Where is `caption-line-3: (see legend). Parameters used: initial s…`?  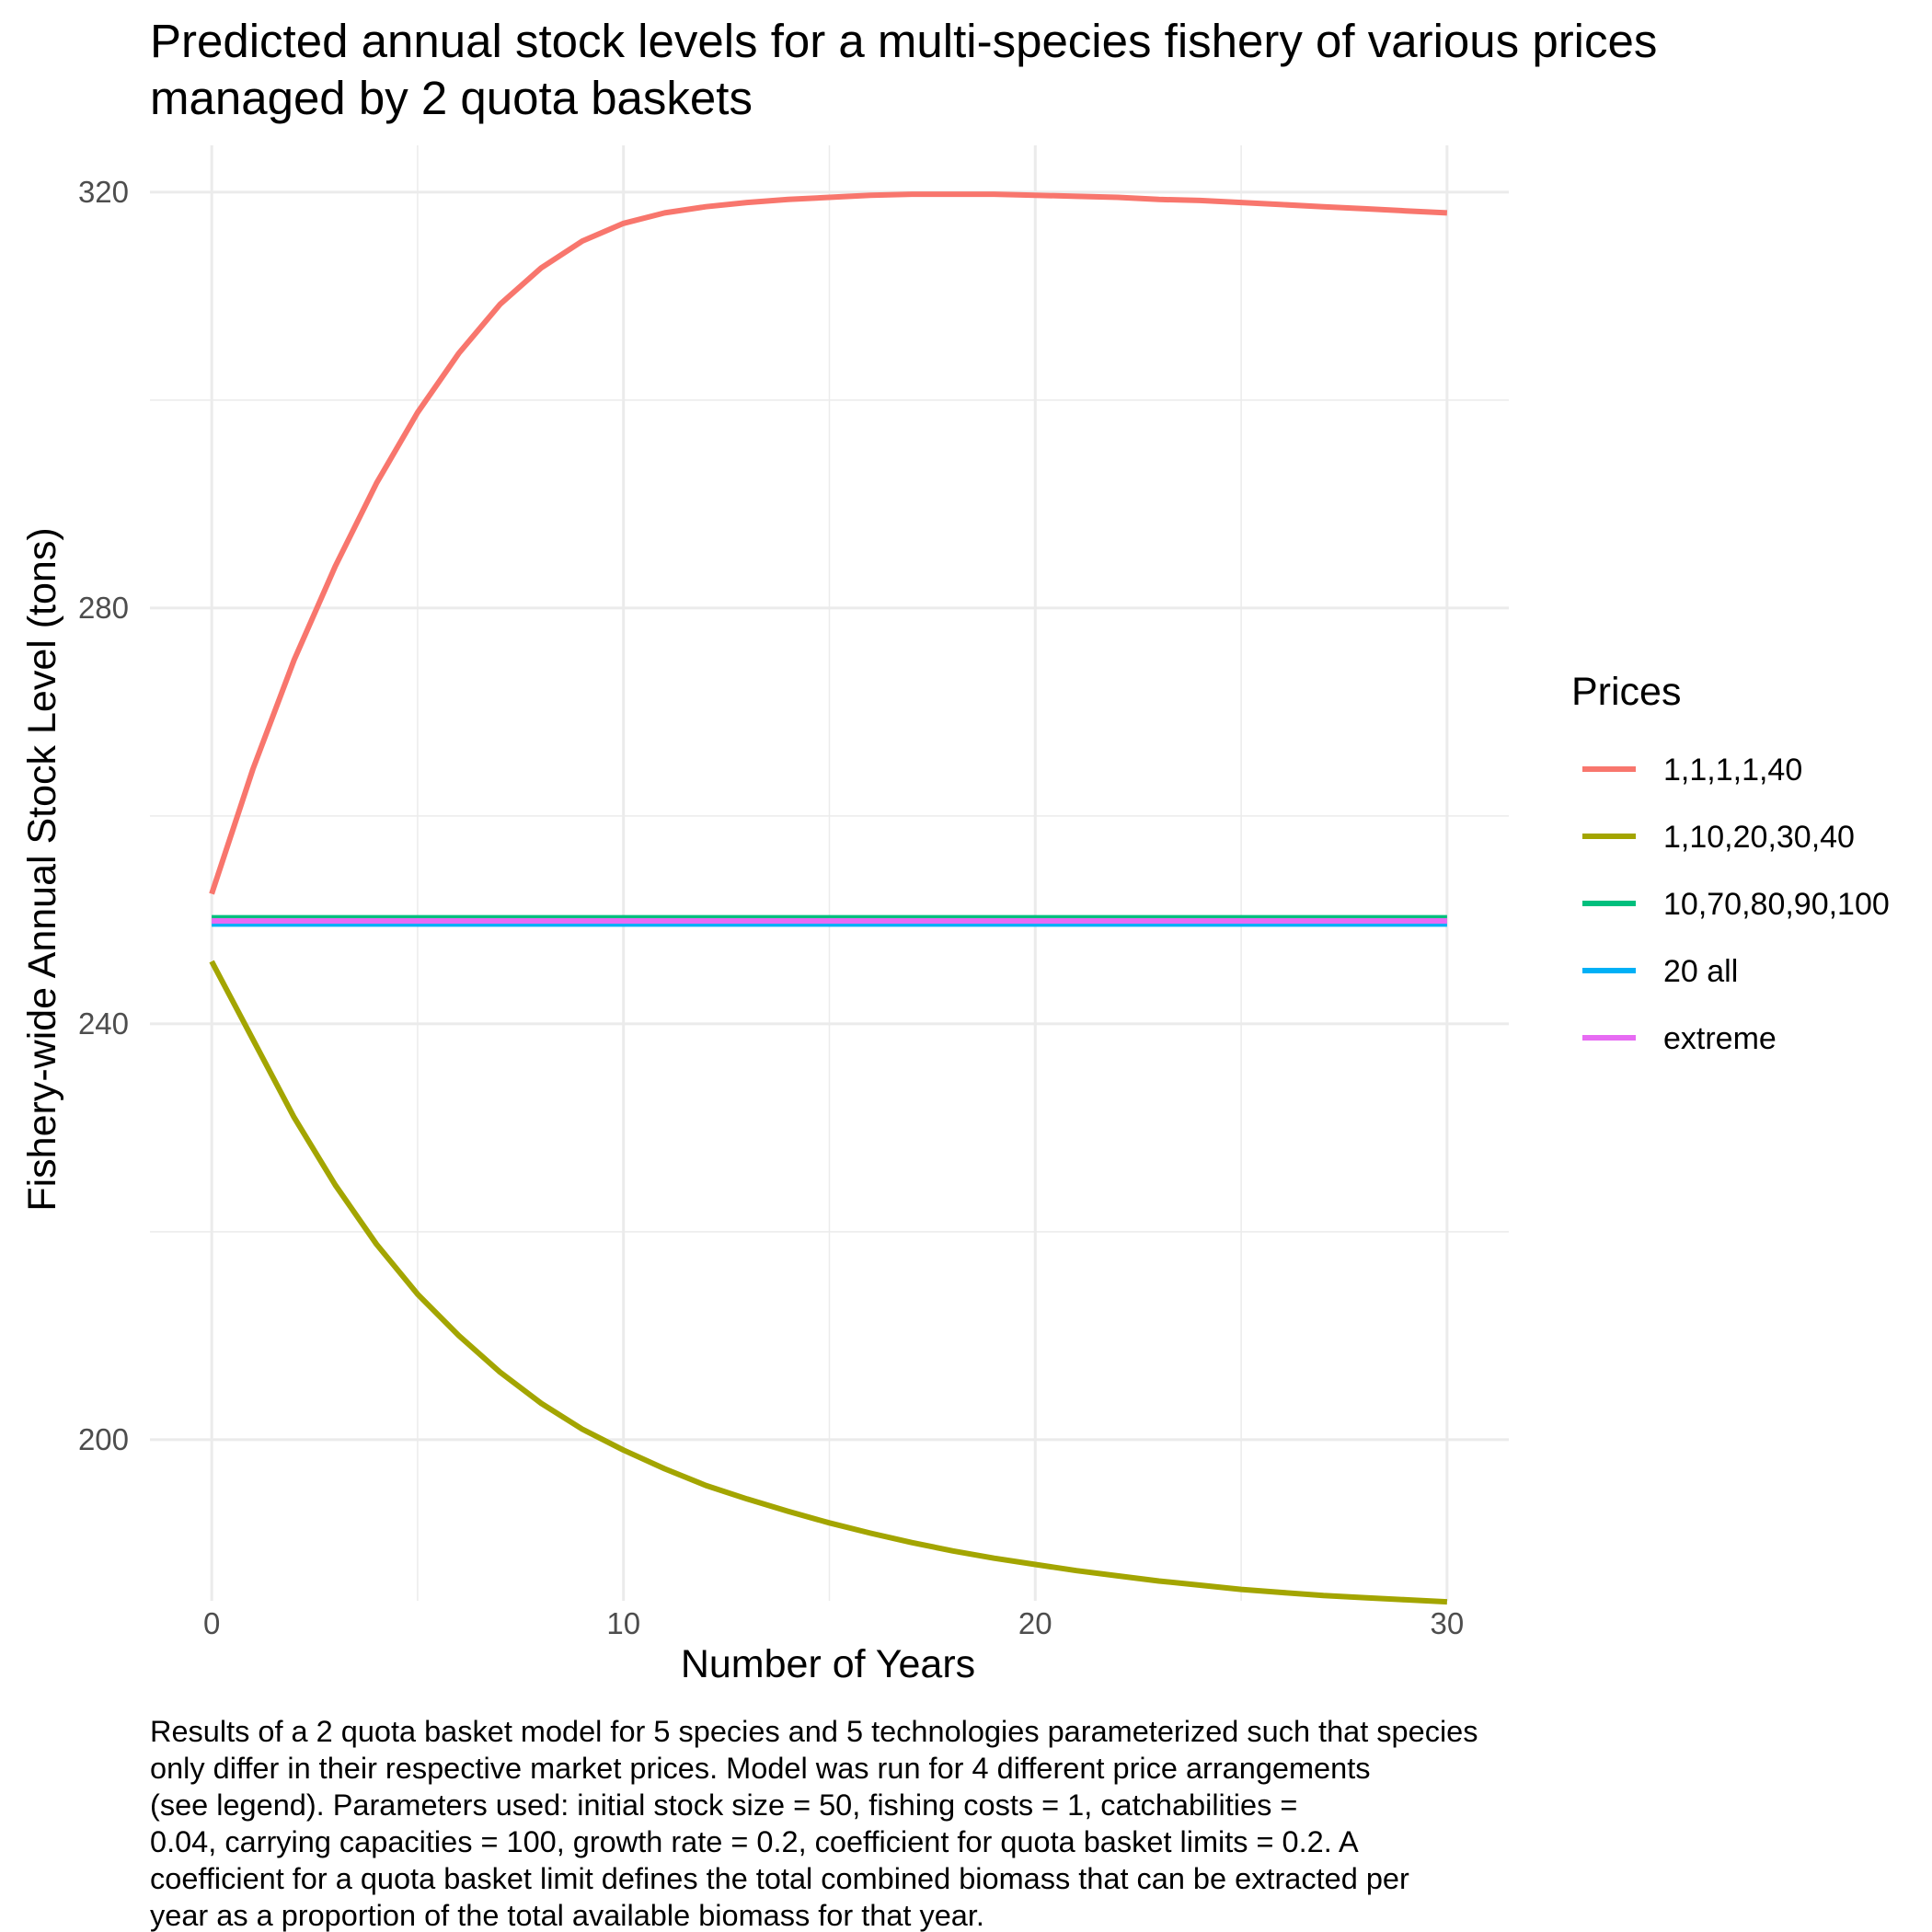
caption-line-3: (see legend). Parameters used: initial s… is located at coordinates (723, 1805).